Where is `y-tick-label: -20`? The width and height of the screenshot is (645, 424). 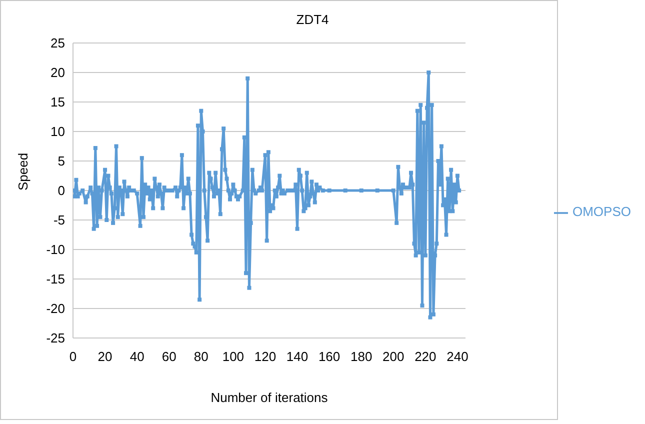
y-tick-label: -20 is located at coordinates (55, 308).